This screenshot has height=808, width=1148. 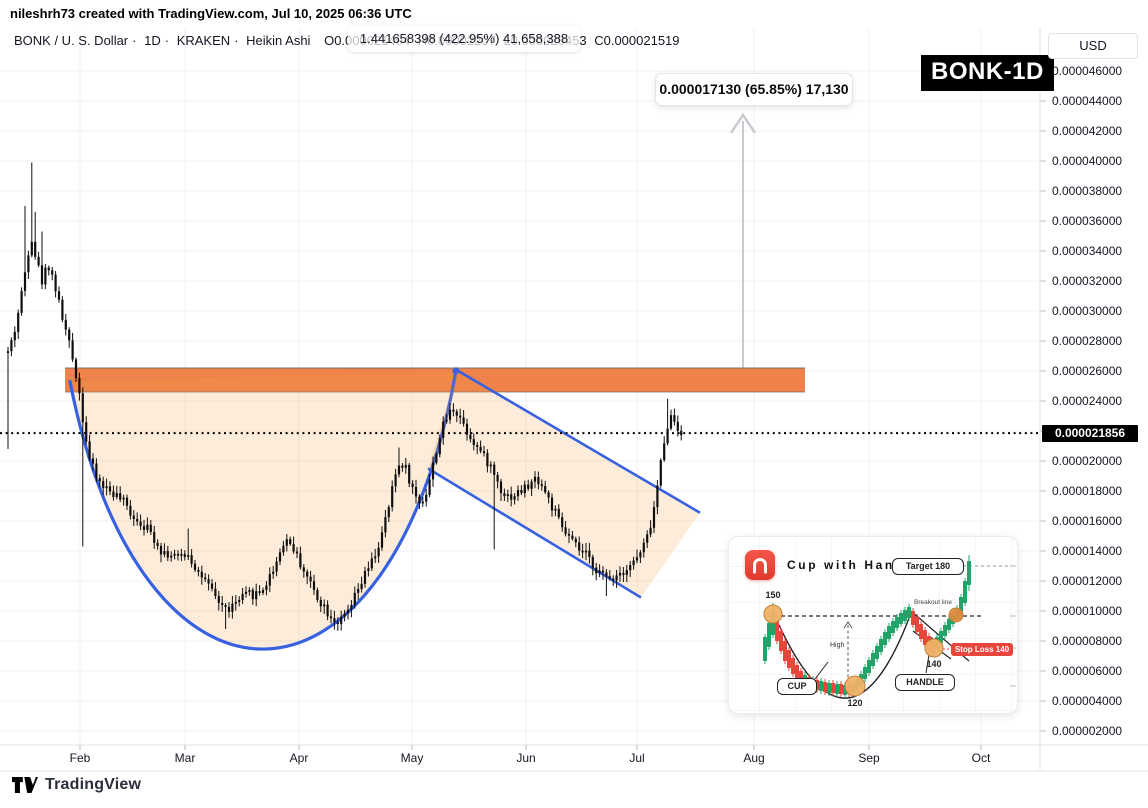 I want to click on legend-chart-type: Heikin Ashi, so click(x=278, y=40).